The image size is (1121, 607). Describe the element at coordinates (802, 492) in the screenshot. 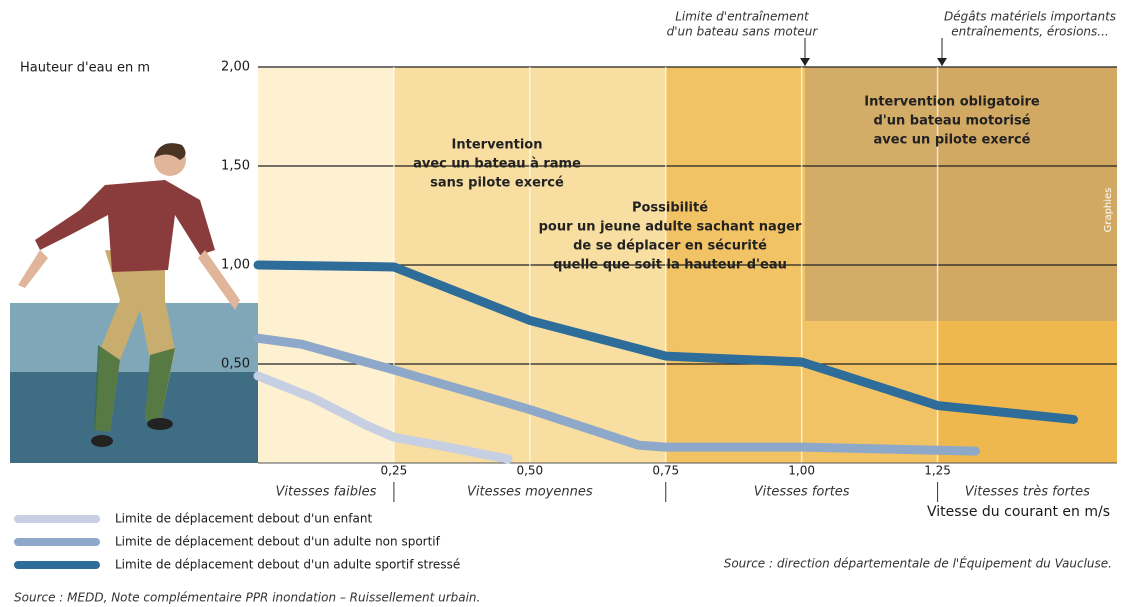

I see `speed-class-label: Vitesses fortes` at that location.